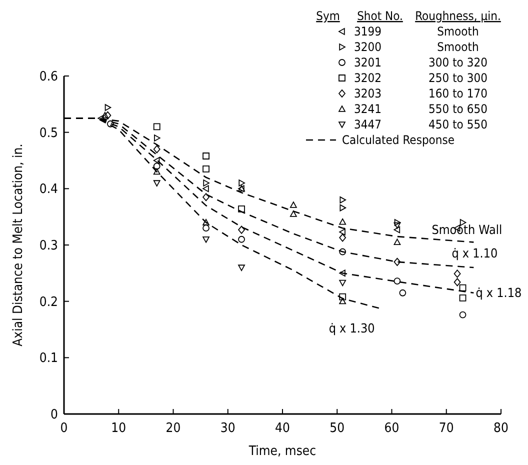 Image resolution: width=528 pixels, height=465 pixels. Describe the element at coordinates (48, 302) in the screenshot. I see `y-tick-label: 0.2` at that location.